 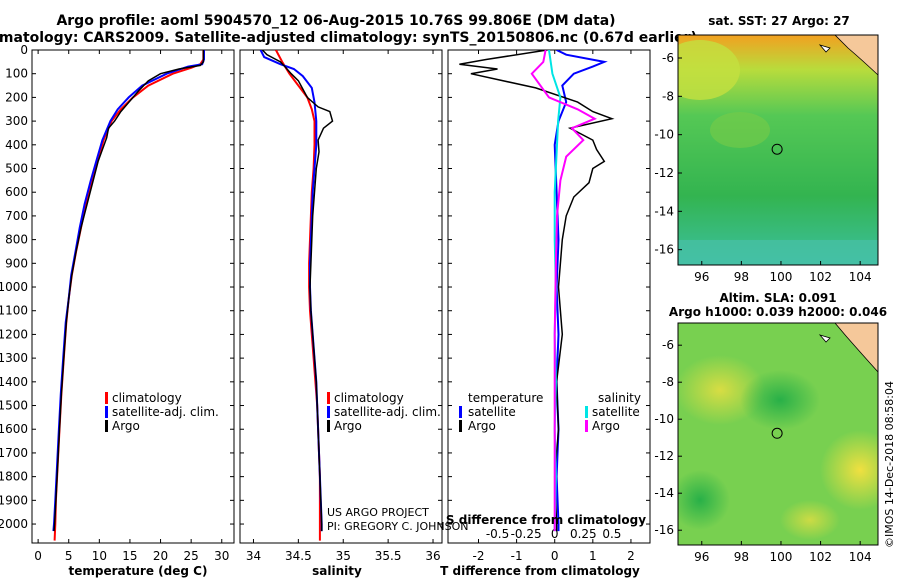 What do you see at coordinates (583, 534) in the screenshot?
I see `s-tick-label: 0.25` at bounding box center [583, 534].